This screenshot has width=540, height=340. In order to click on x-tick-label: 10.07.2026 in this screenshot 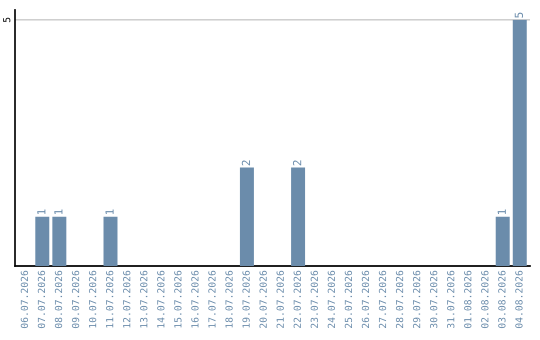, I will do `click(92, 299)`.